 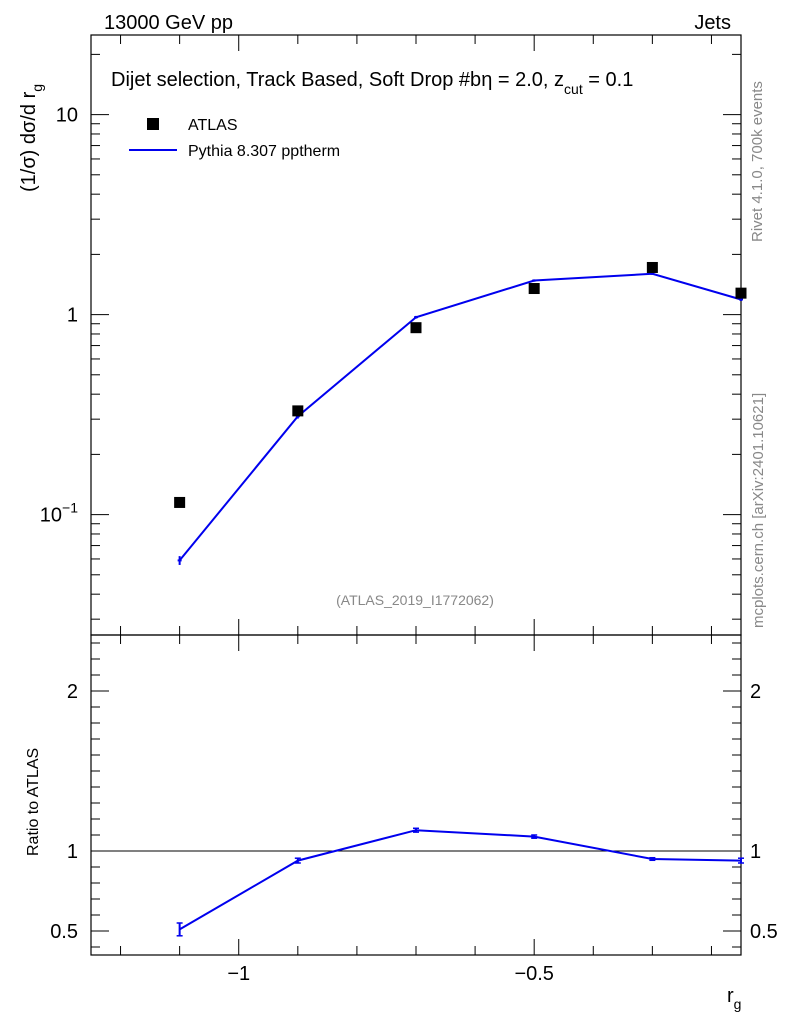 What do you see at coordinates (213, 125) in the screenshot?
I see `legend-atlas-label: ATLAS` at bounding box center [213, 125].